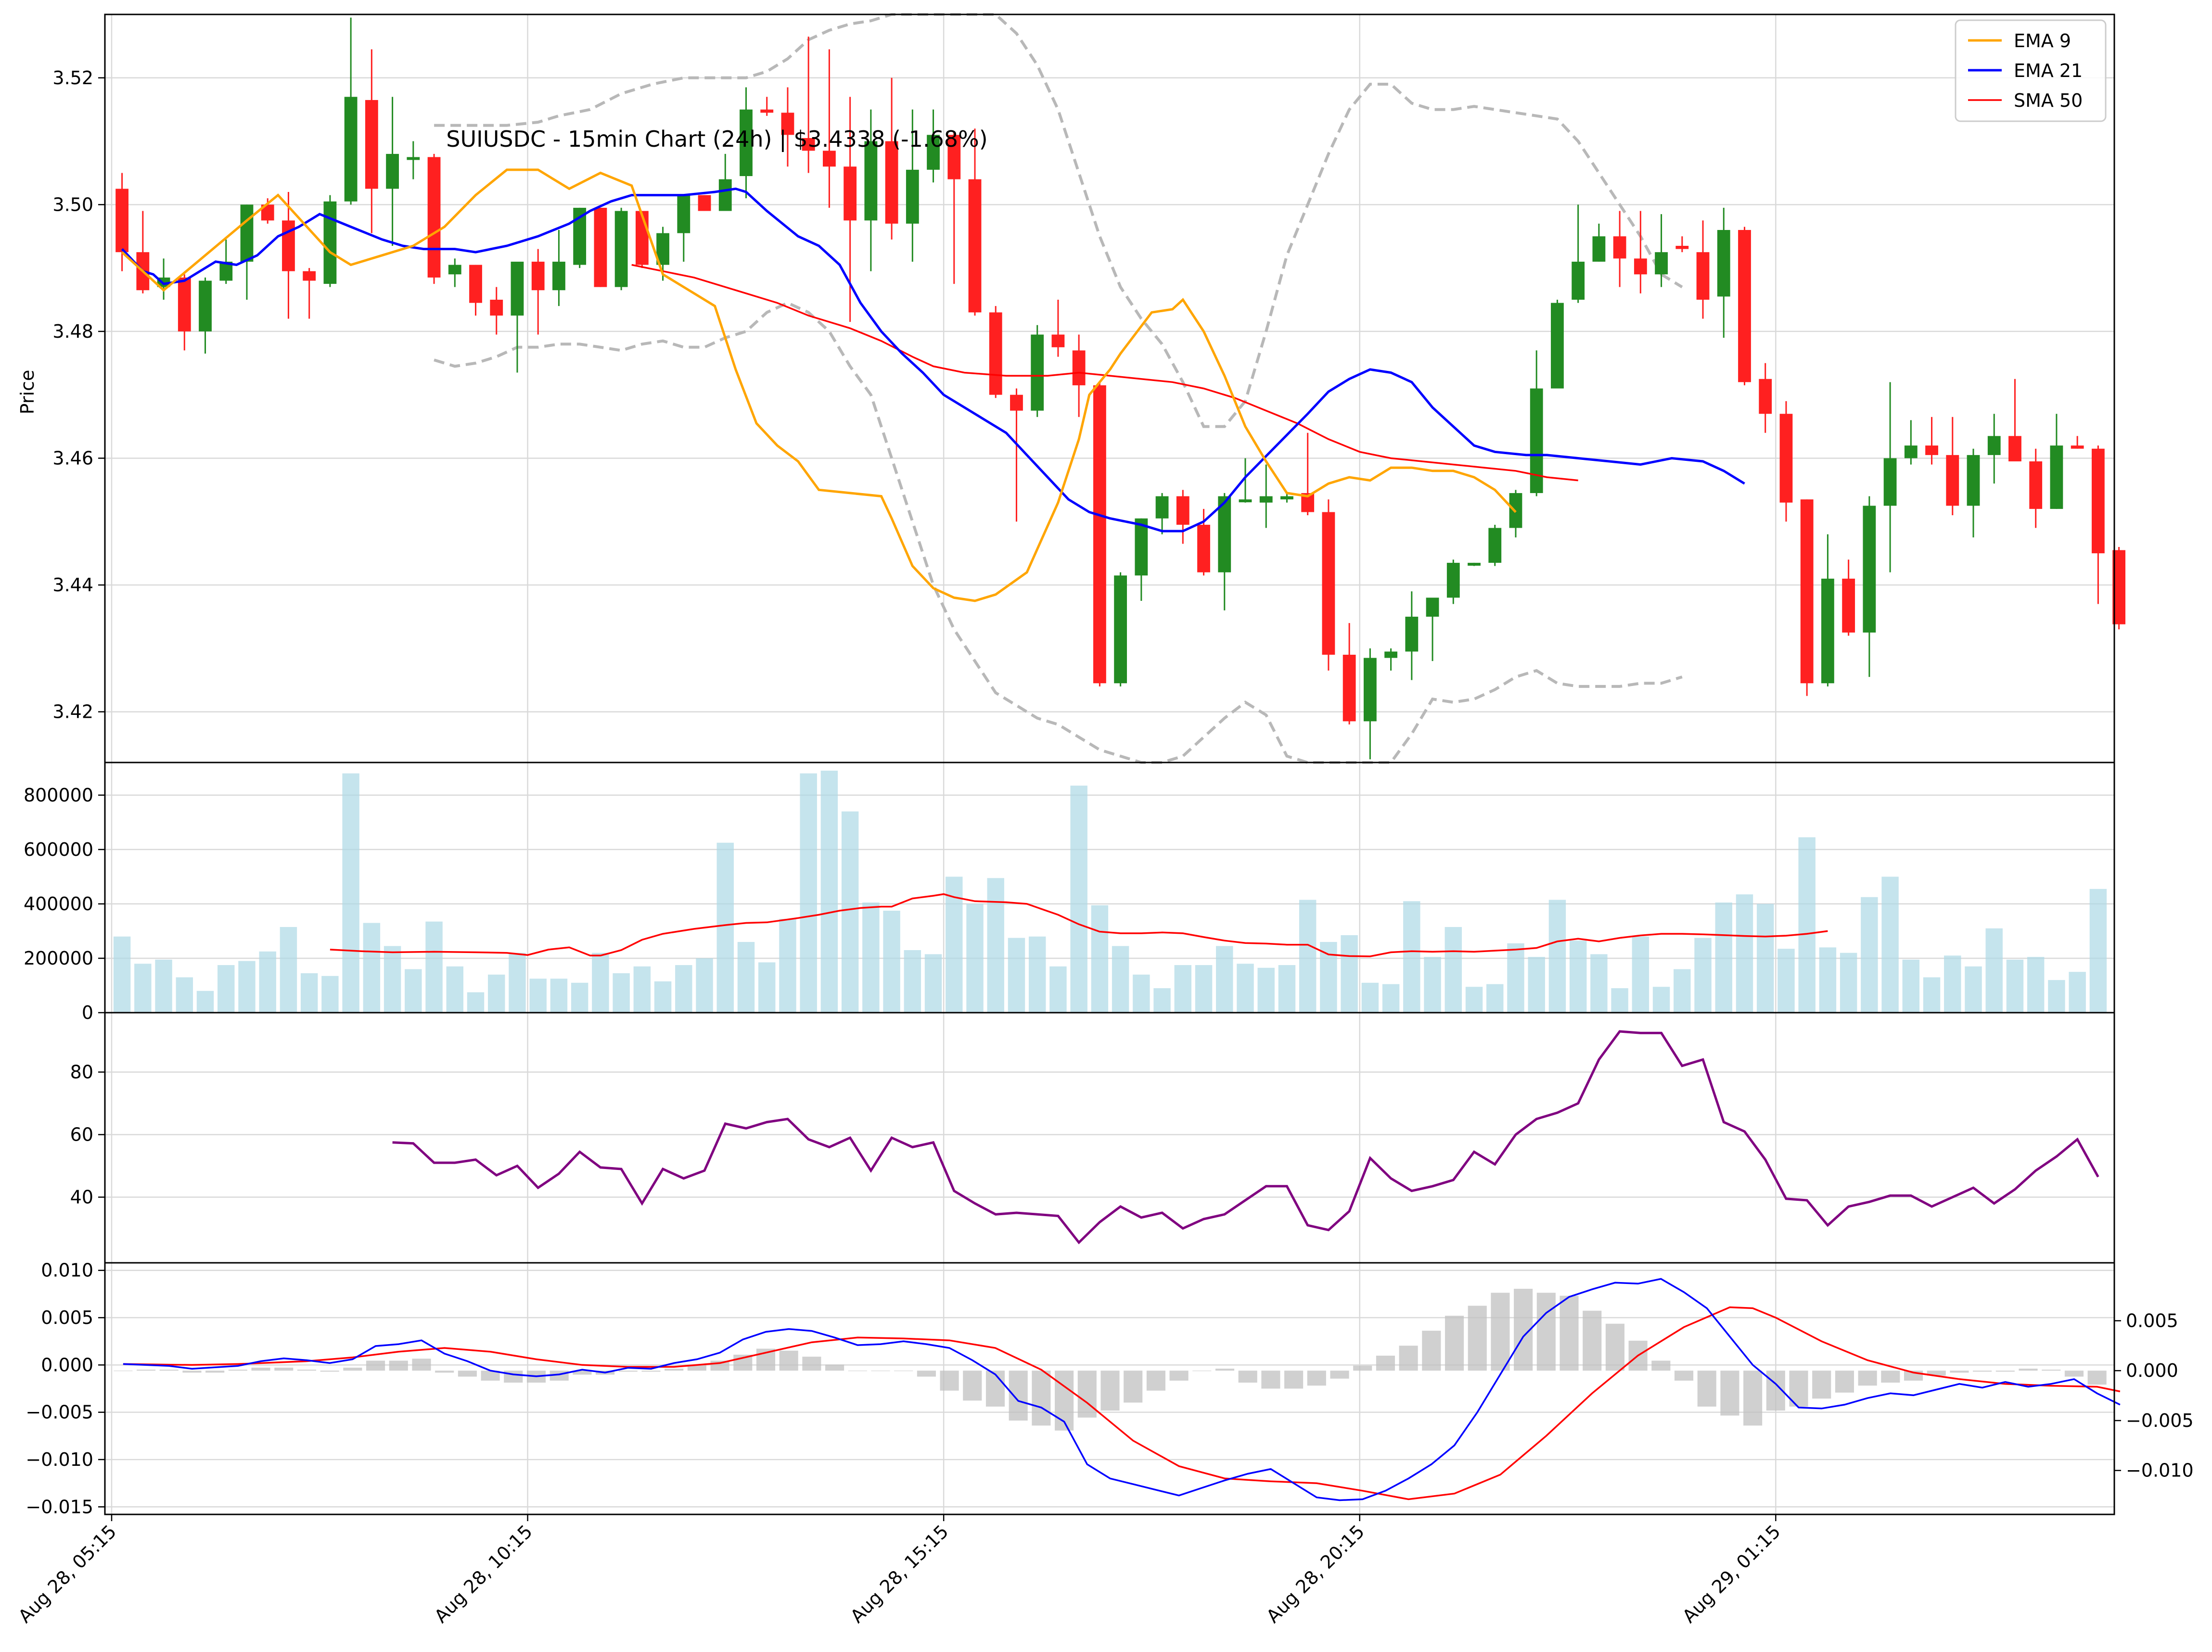 This screenshot has height=1652, width=2212. I want to click on legend-sma50-label: SMA 50, so click(2048, 100).